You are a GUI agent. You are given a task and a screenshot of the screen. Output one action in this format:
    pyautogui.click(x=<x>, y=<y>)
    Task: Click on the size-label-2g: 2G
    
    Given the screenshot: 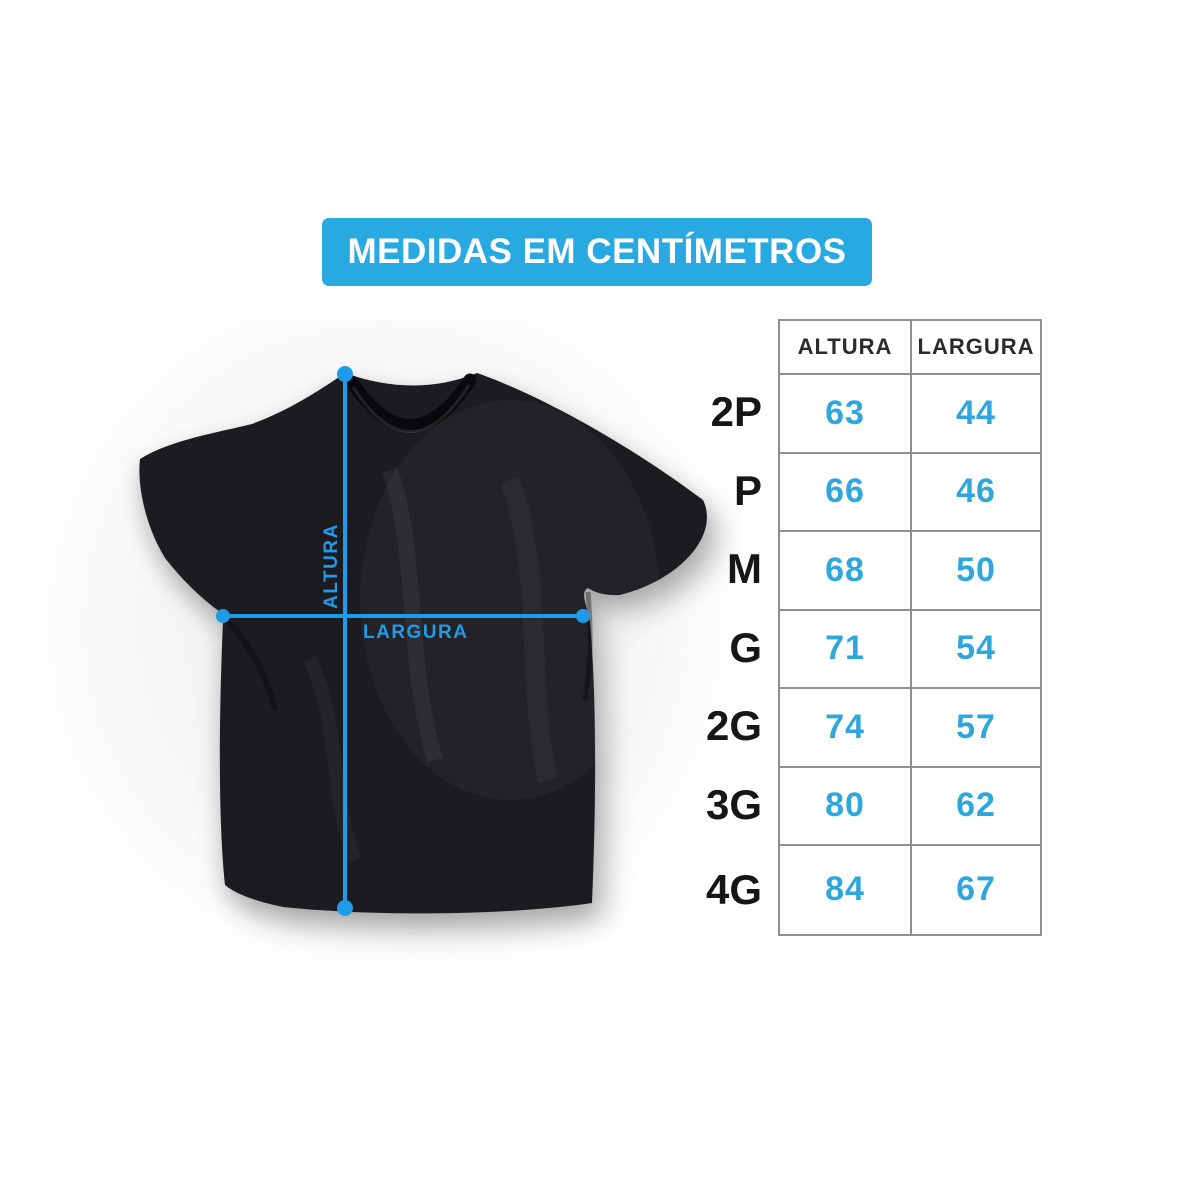 What is the action you would take?
    pyautogui.click(x=733, y=726)
    